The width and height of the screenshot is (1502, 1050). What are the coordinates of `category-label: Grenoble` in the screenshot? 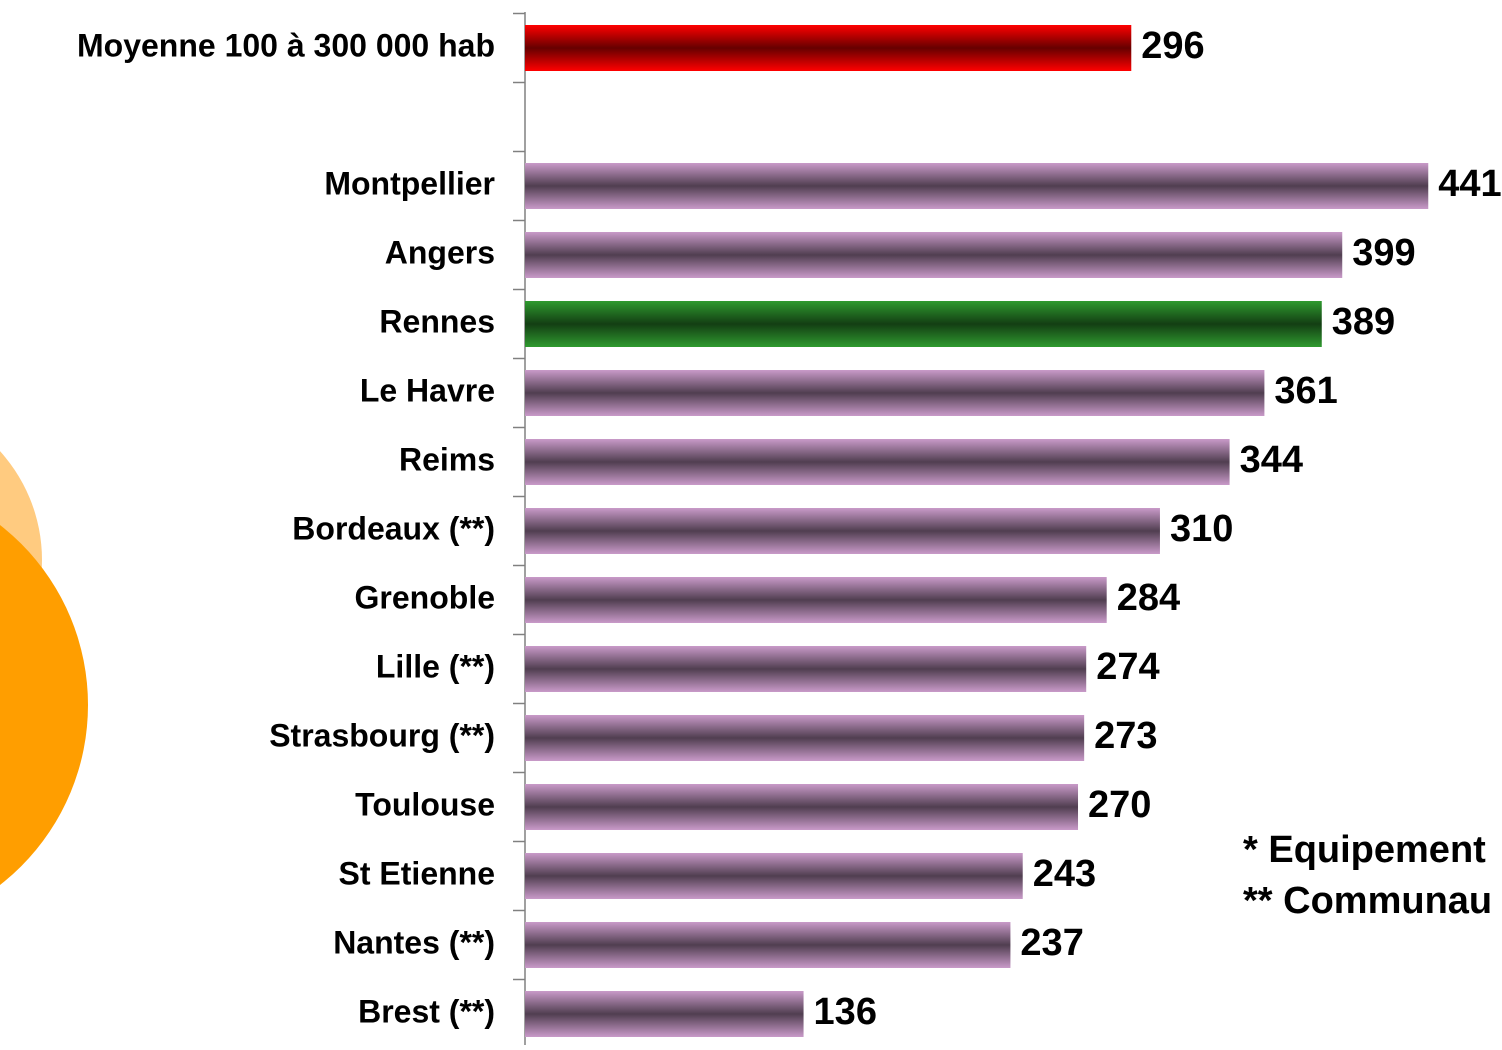 It's located at (425, 597).